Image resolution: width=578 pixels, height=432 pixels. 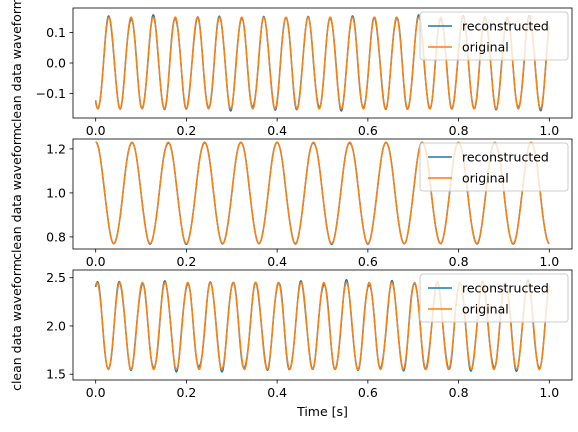 I want to click on y-tick-label: 2.5, so click(x=56, y=277).